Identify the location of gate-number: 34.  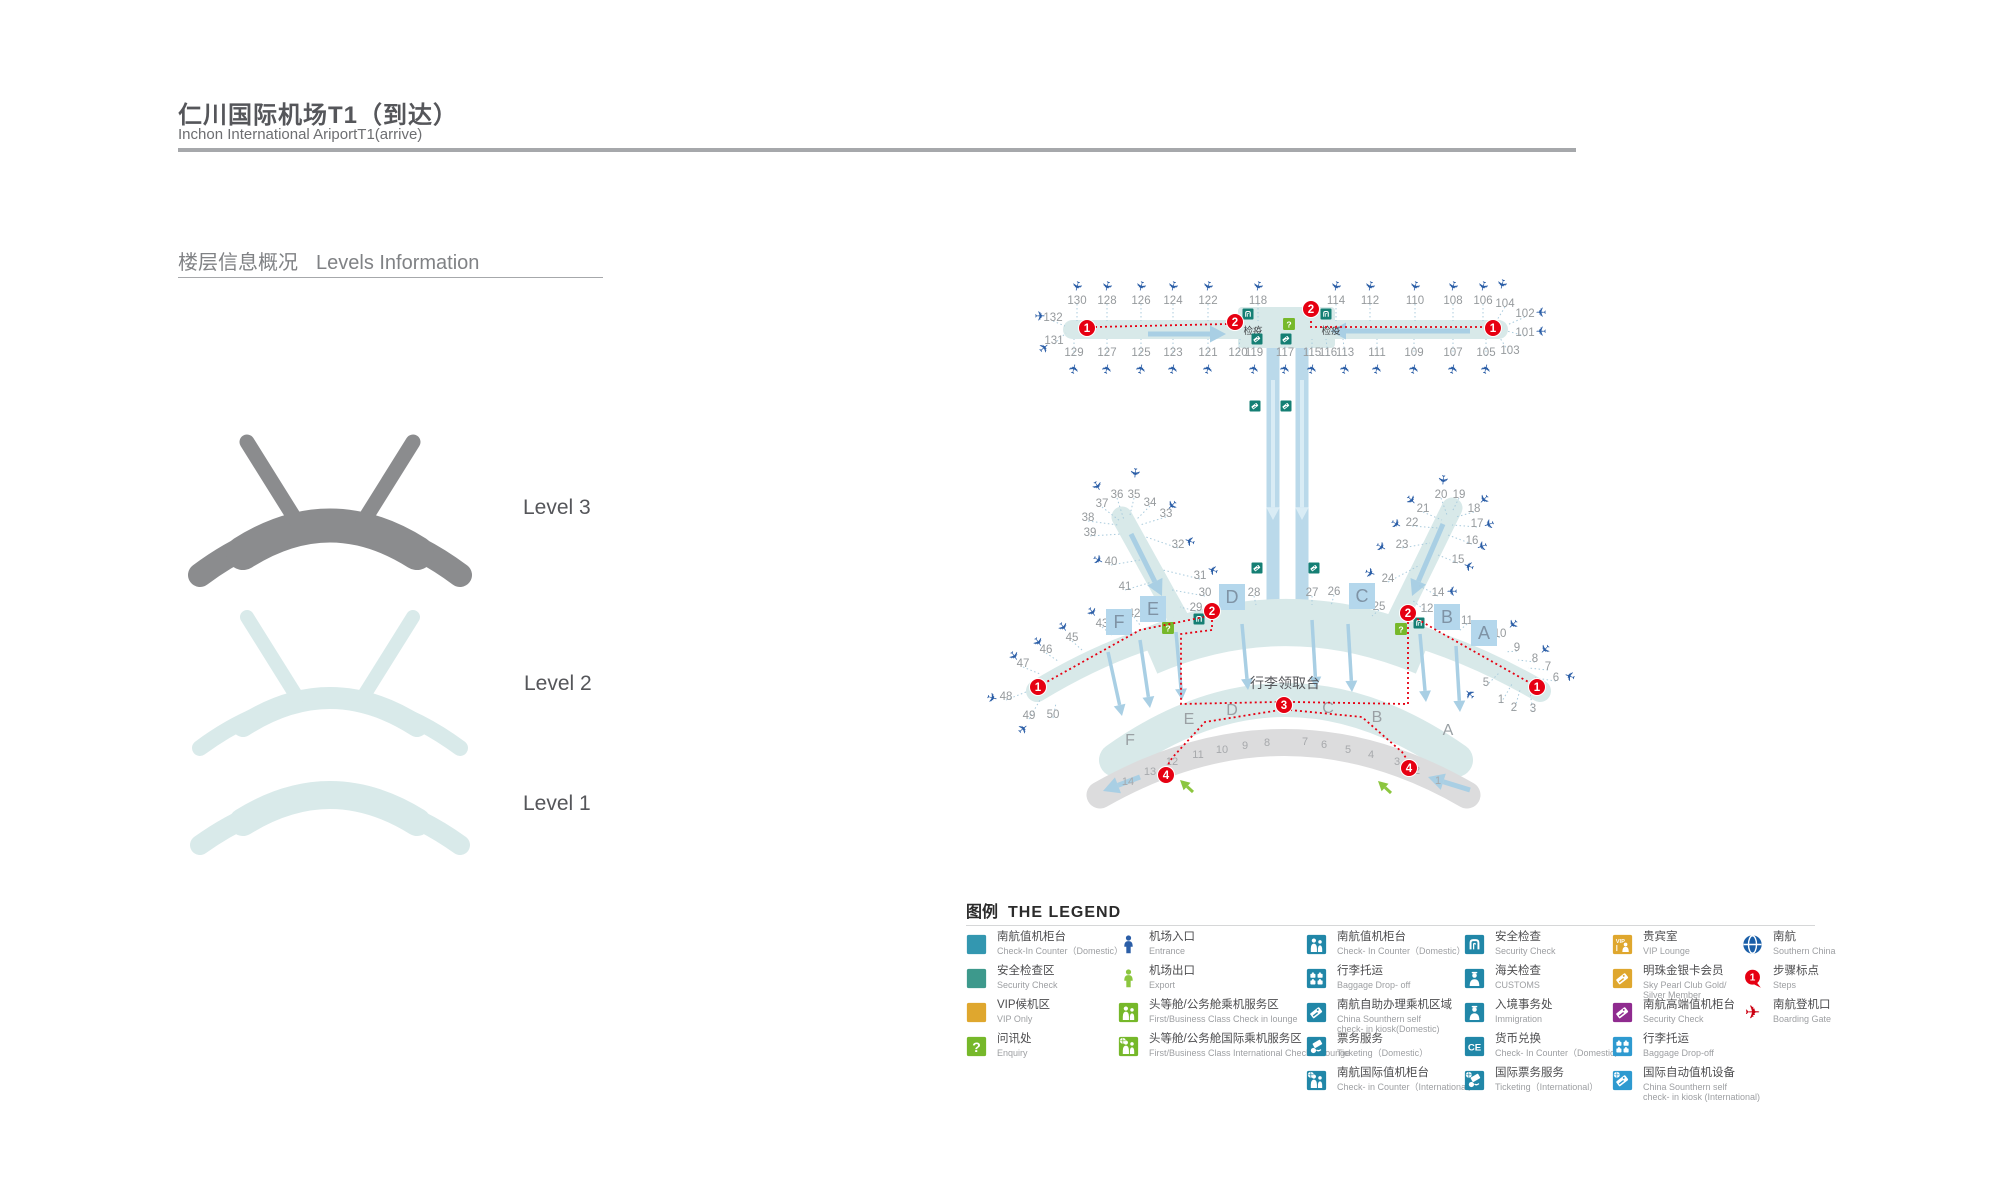
(1150, 503).